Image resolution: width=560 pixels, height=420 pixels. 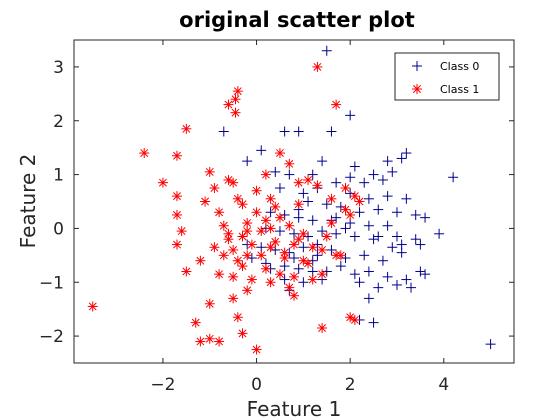 What do you see at coordinates (297, 20) in the screenshot?
I see `chart-title: original scatter plot` at bounding box center [297, 20].